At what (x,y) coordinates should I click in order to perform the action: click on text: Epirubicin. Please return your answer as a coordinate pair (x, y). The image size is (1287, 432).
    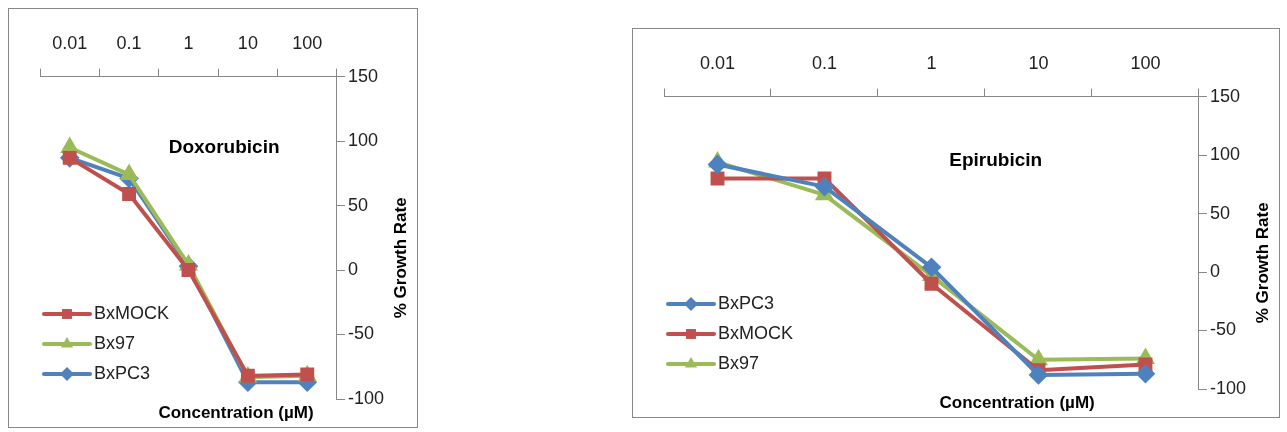
    Looking at the image, I should click on (996, 160).